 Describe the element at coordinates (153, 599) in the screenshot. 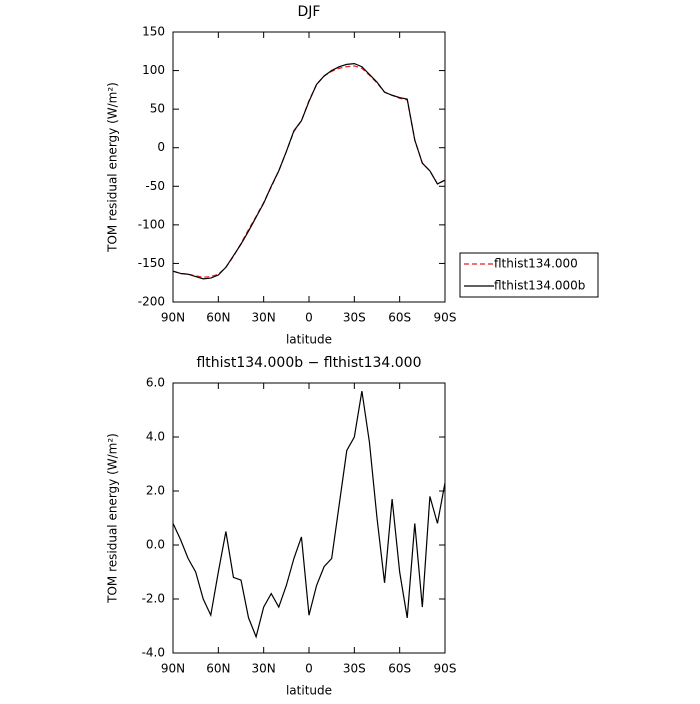

I see `y-tick-label: -2.0` at that location.